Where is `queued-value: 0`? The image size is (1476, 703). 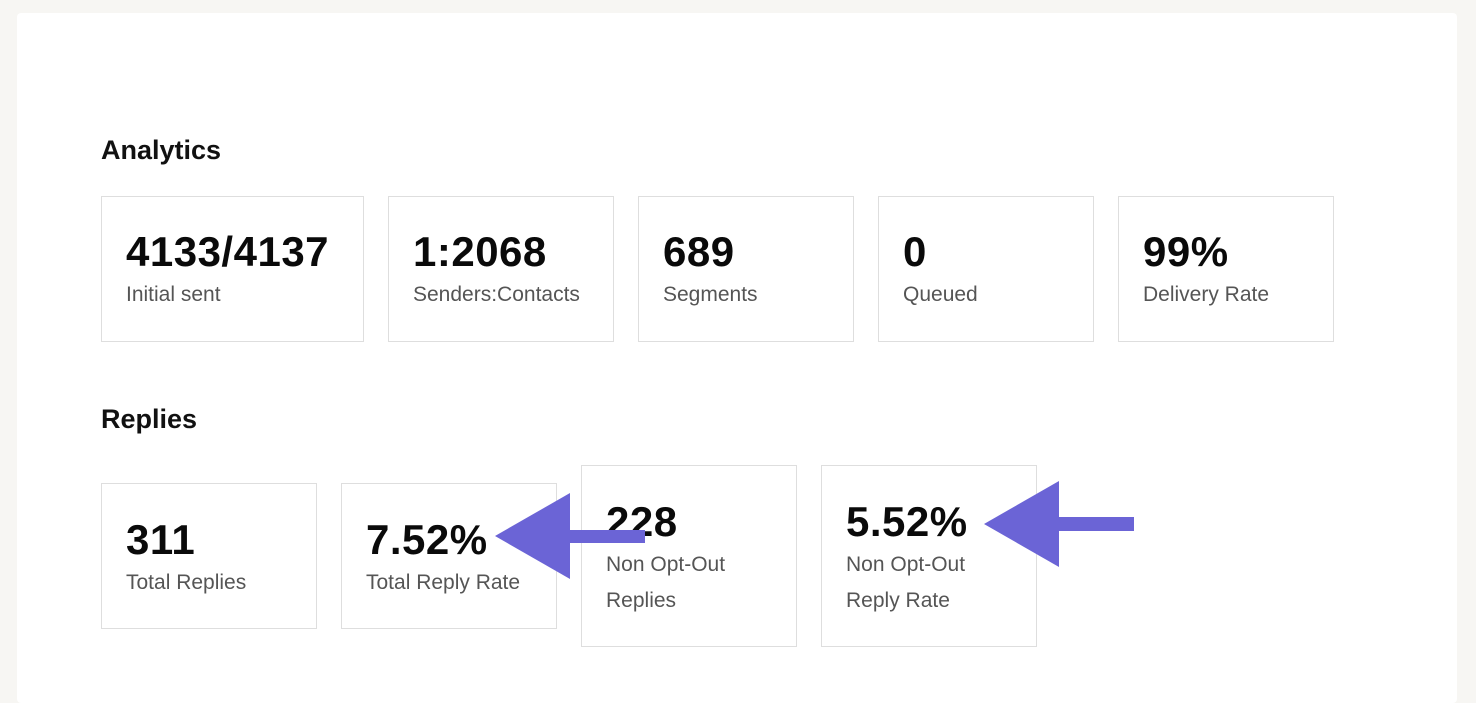
queued-value: 0 is located at coordinates (915, 251).